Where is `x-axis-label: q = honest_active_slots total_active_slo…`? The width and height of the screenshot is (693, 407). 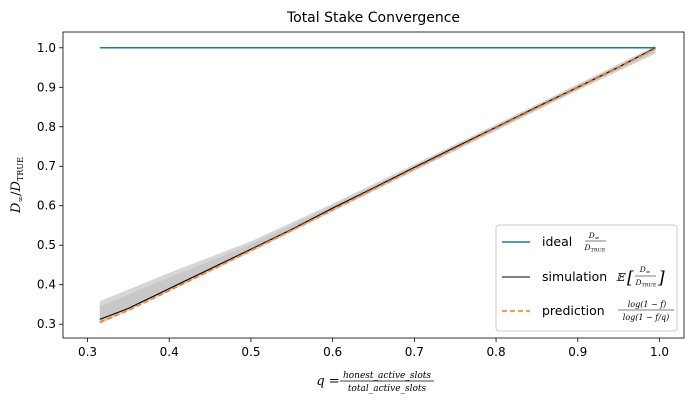
x-axis-label: q = honest_active_slots total_active_slo… is located at coordinates (375, 382).